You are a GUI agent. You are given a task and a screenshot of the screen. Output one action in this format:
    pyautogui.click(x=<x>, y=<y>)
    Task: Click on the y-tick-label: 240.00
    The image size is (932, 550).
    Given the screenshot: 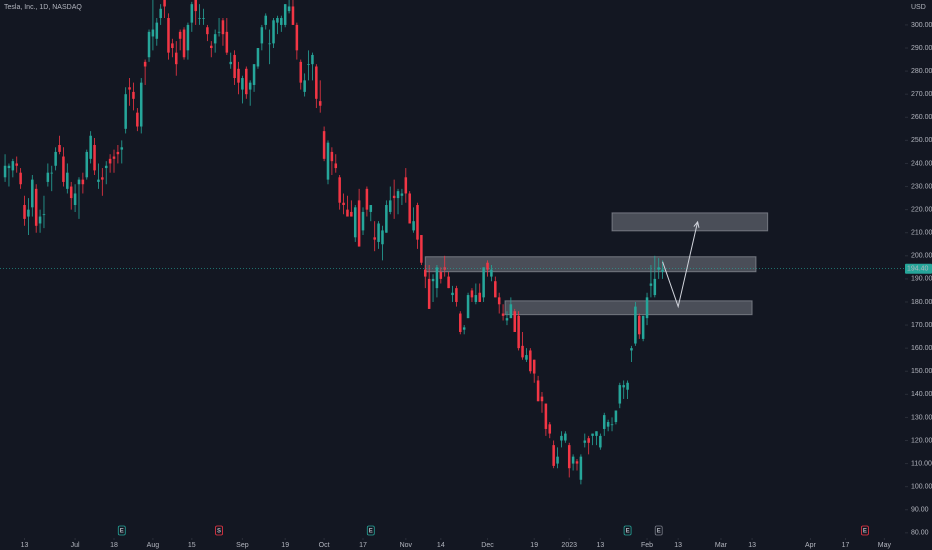 What is the action you would take?
    pyautogui.click(x=921, y=163)
    